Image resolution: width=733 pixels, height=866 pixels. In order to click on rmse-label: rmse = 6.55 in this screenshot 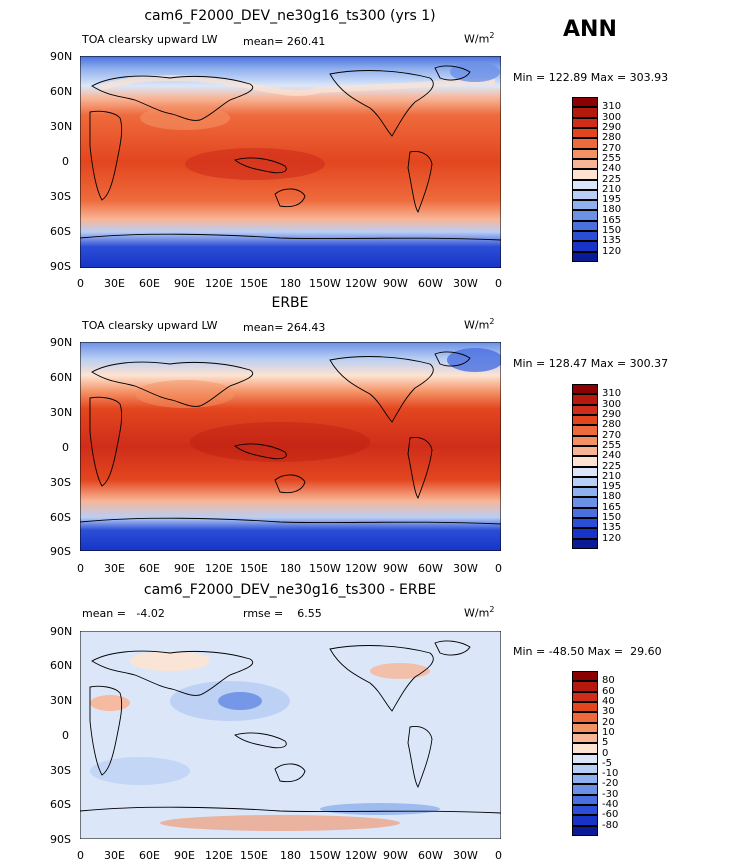, I will do `click(282, 613)`.